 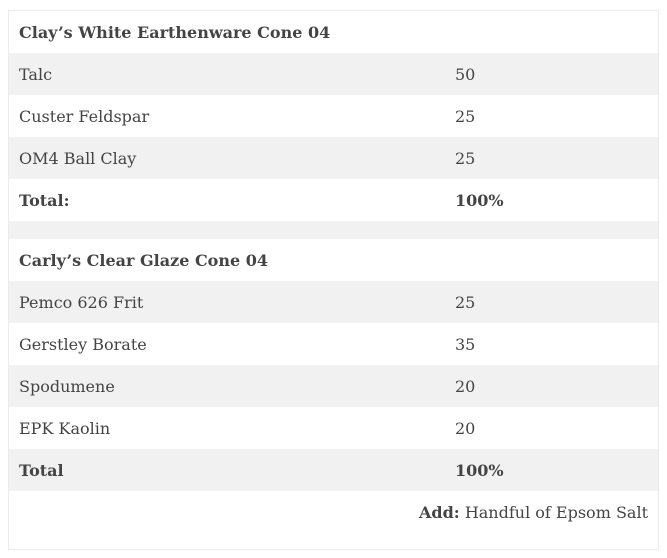 I want to click on ingredient-name: Gerstley Borate, so click(x=83, y=344).